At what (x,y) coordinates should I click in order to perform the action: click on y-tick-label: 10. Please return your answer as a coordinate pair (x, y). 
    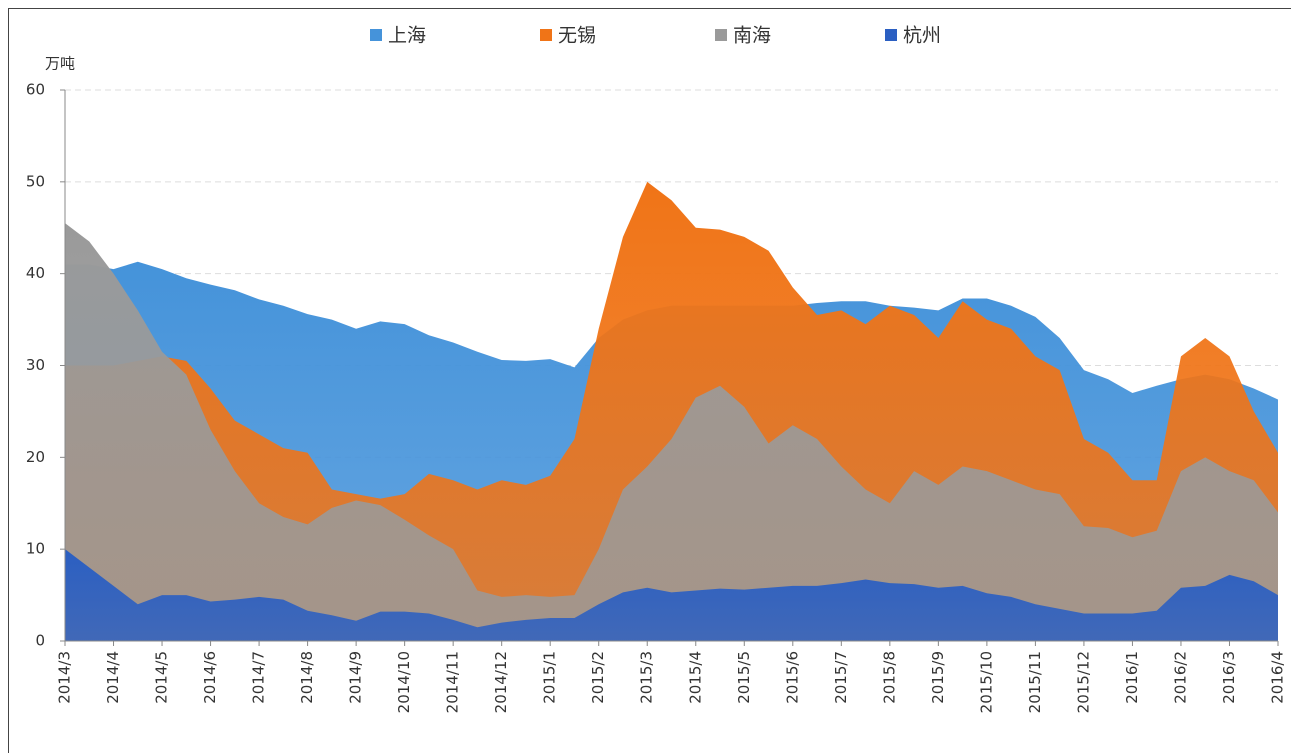
    Looking at the image, I should click on (35, 549).